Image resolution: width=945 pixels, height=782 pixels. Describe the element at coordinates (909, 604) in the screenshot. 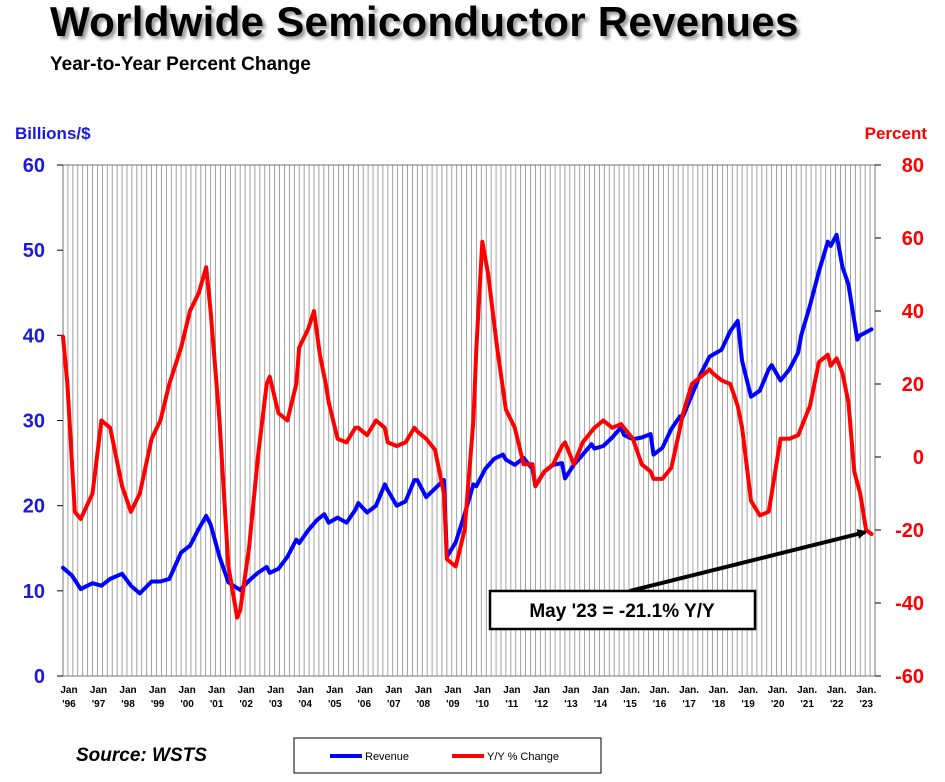

I see `right-tick-label: -40` at that location.